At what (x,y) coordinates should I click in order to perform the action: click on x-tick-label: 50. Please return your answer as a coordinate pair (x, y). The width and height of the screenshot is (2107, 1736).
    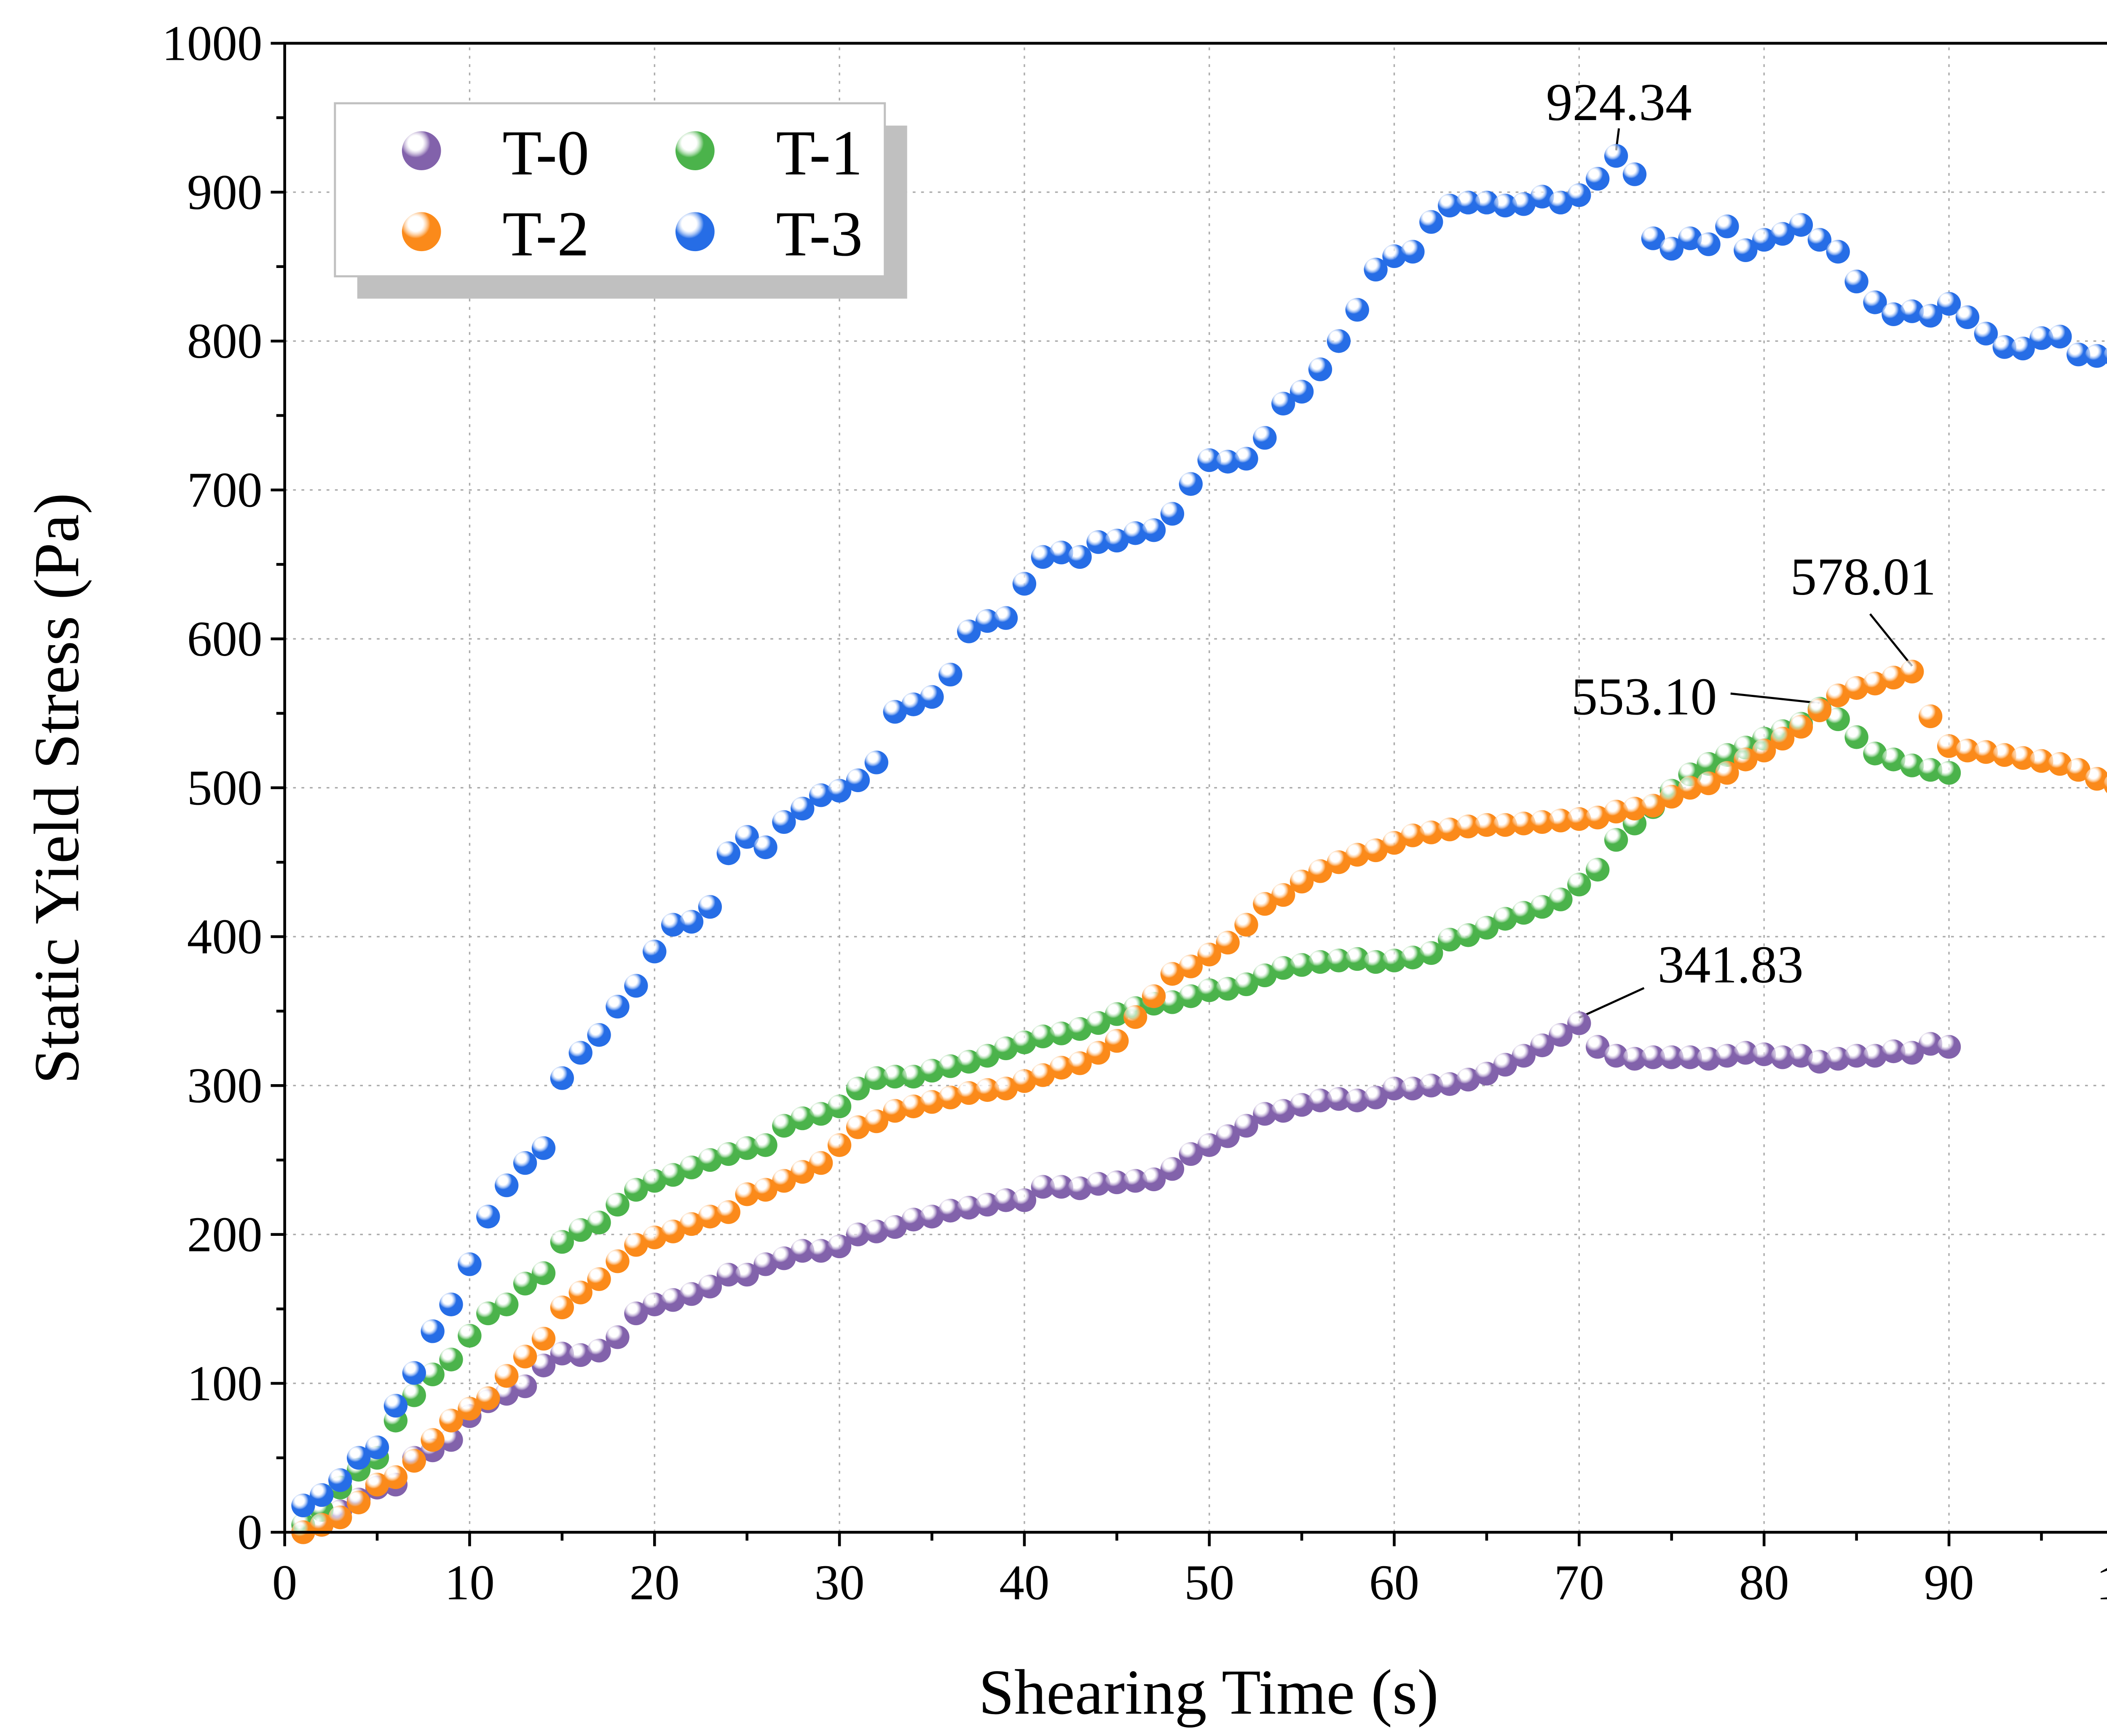
    Looking at the image, I should click on (1209, 1582).